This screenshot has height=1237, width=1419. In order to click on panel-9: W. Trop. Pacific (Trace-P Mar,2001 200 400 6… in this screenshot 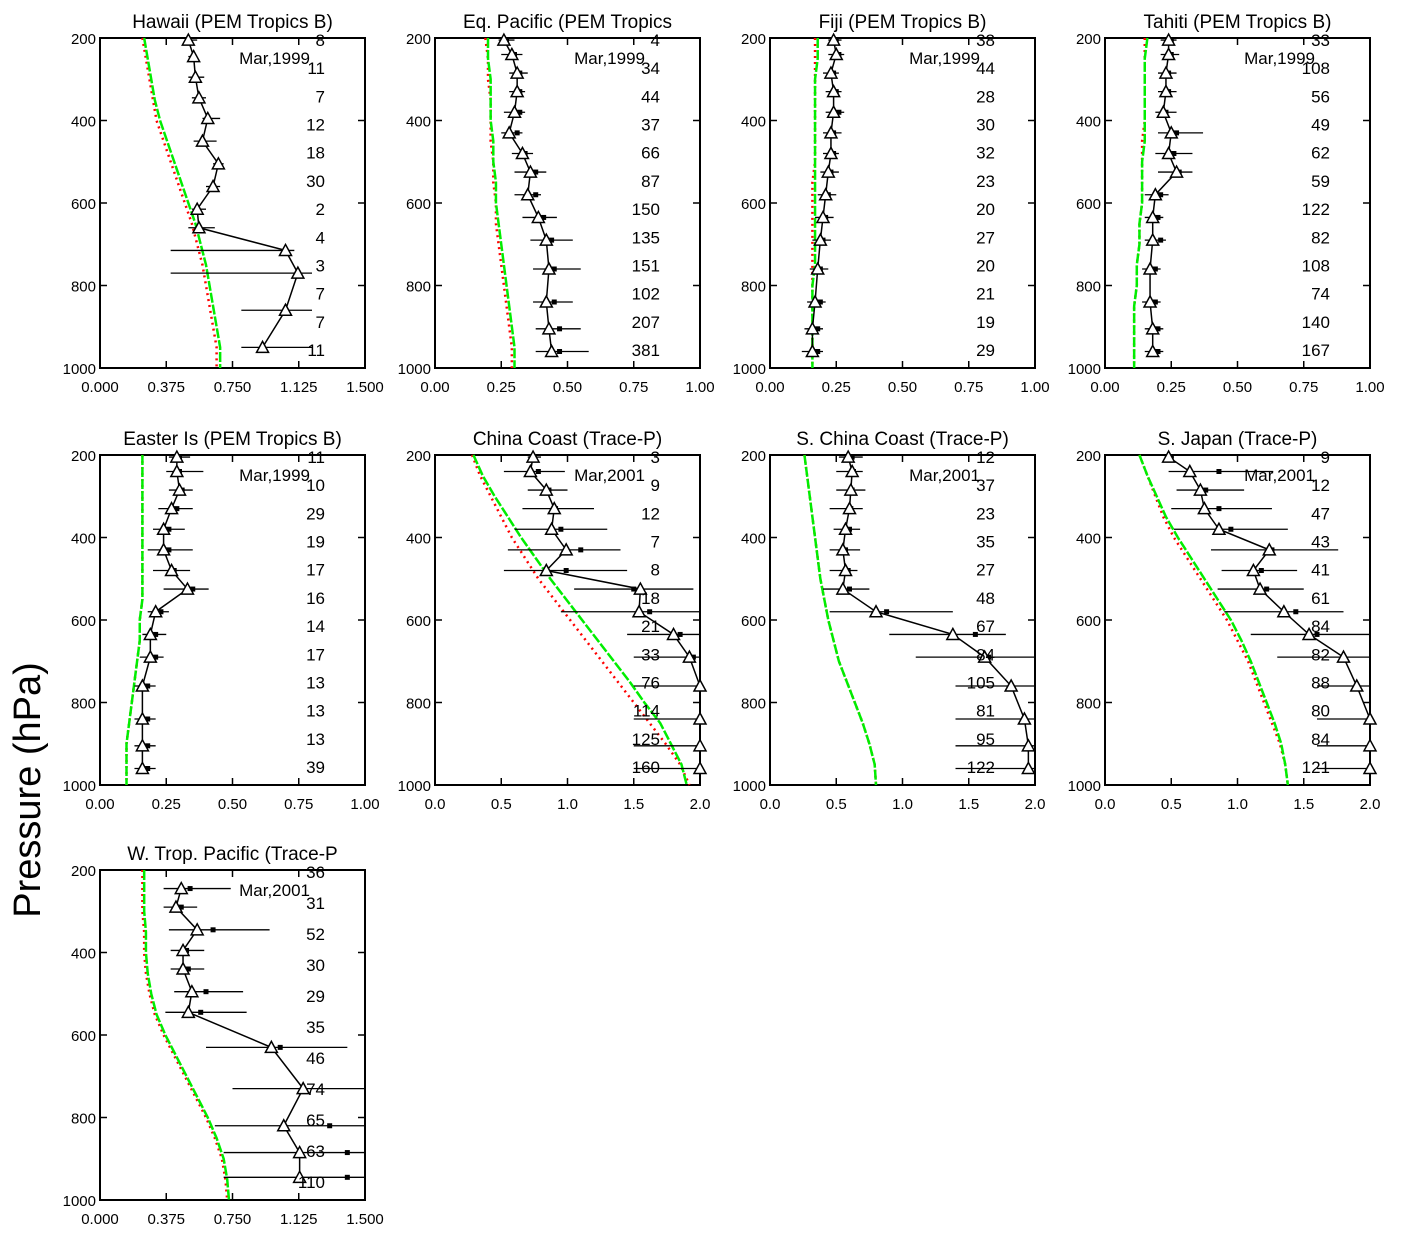, I will do `click(223, 1036)`.